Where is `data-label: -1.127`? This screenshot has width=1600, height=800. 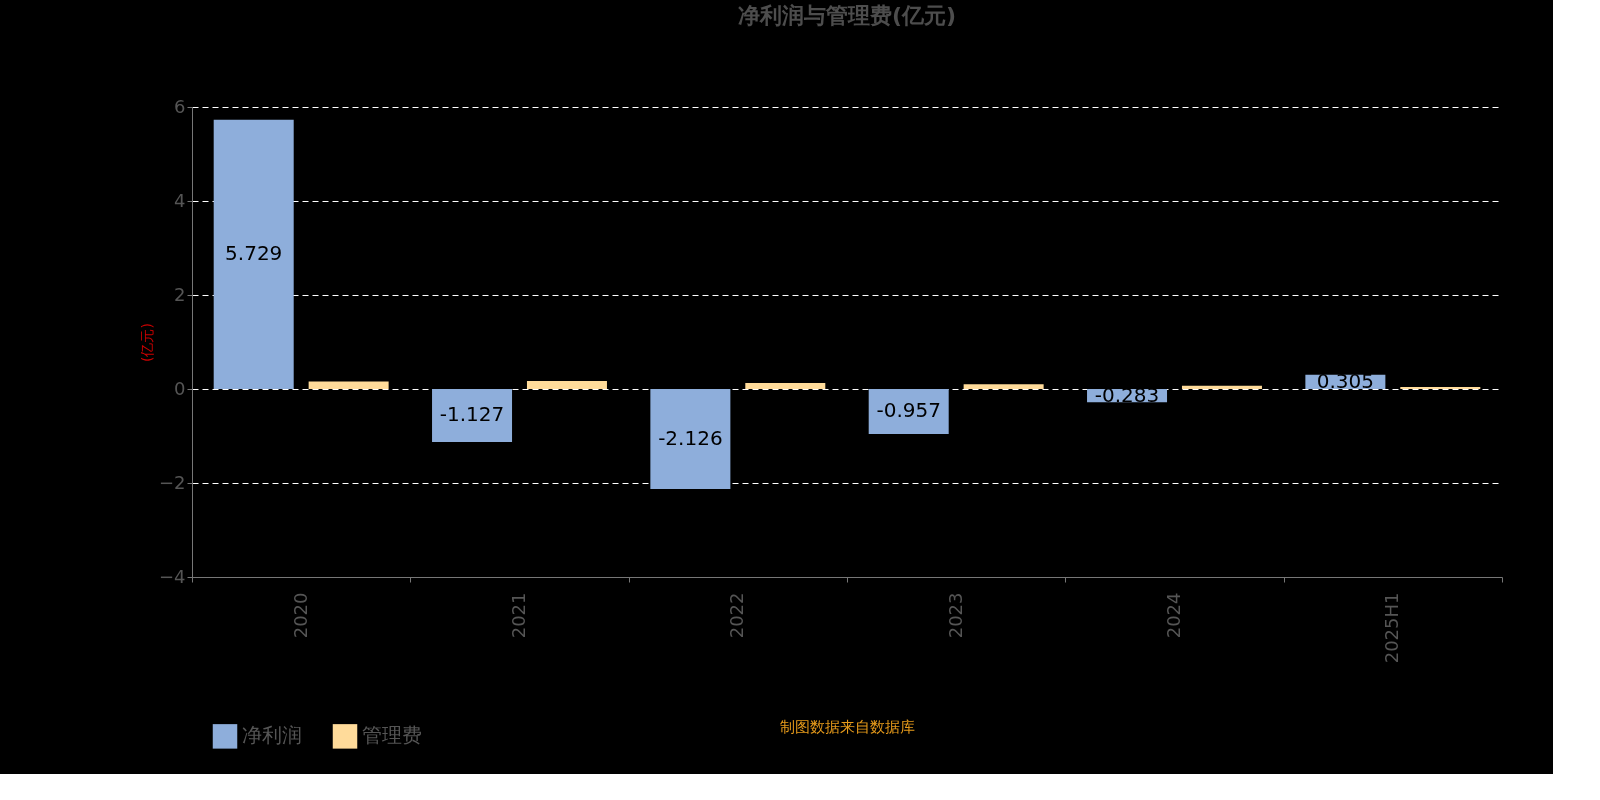
data-label: -1.127 is located at coordinates (472, 414).